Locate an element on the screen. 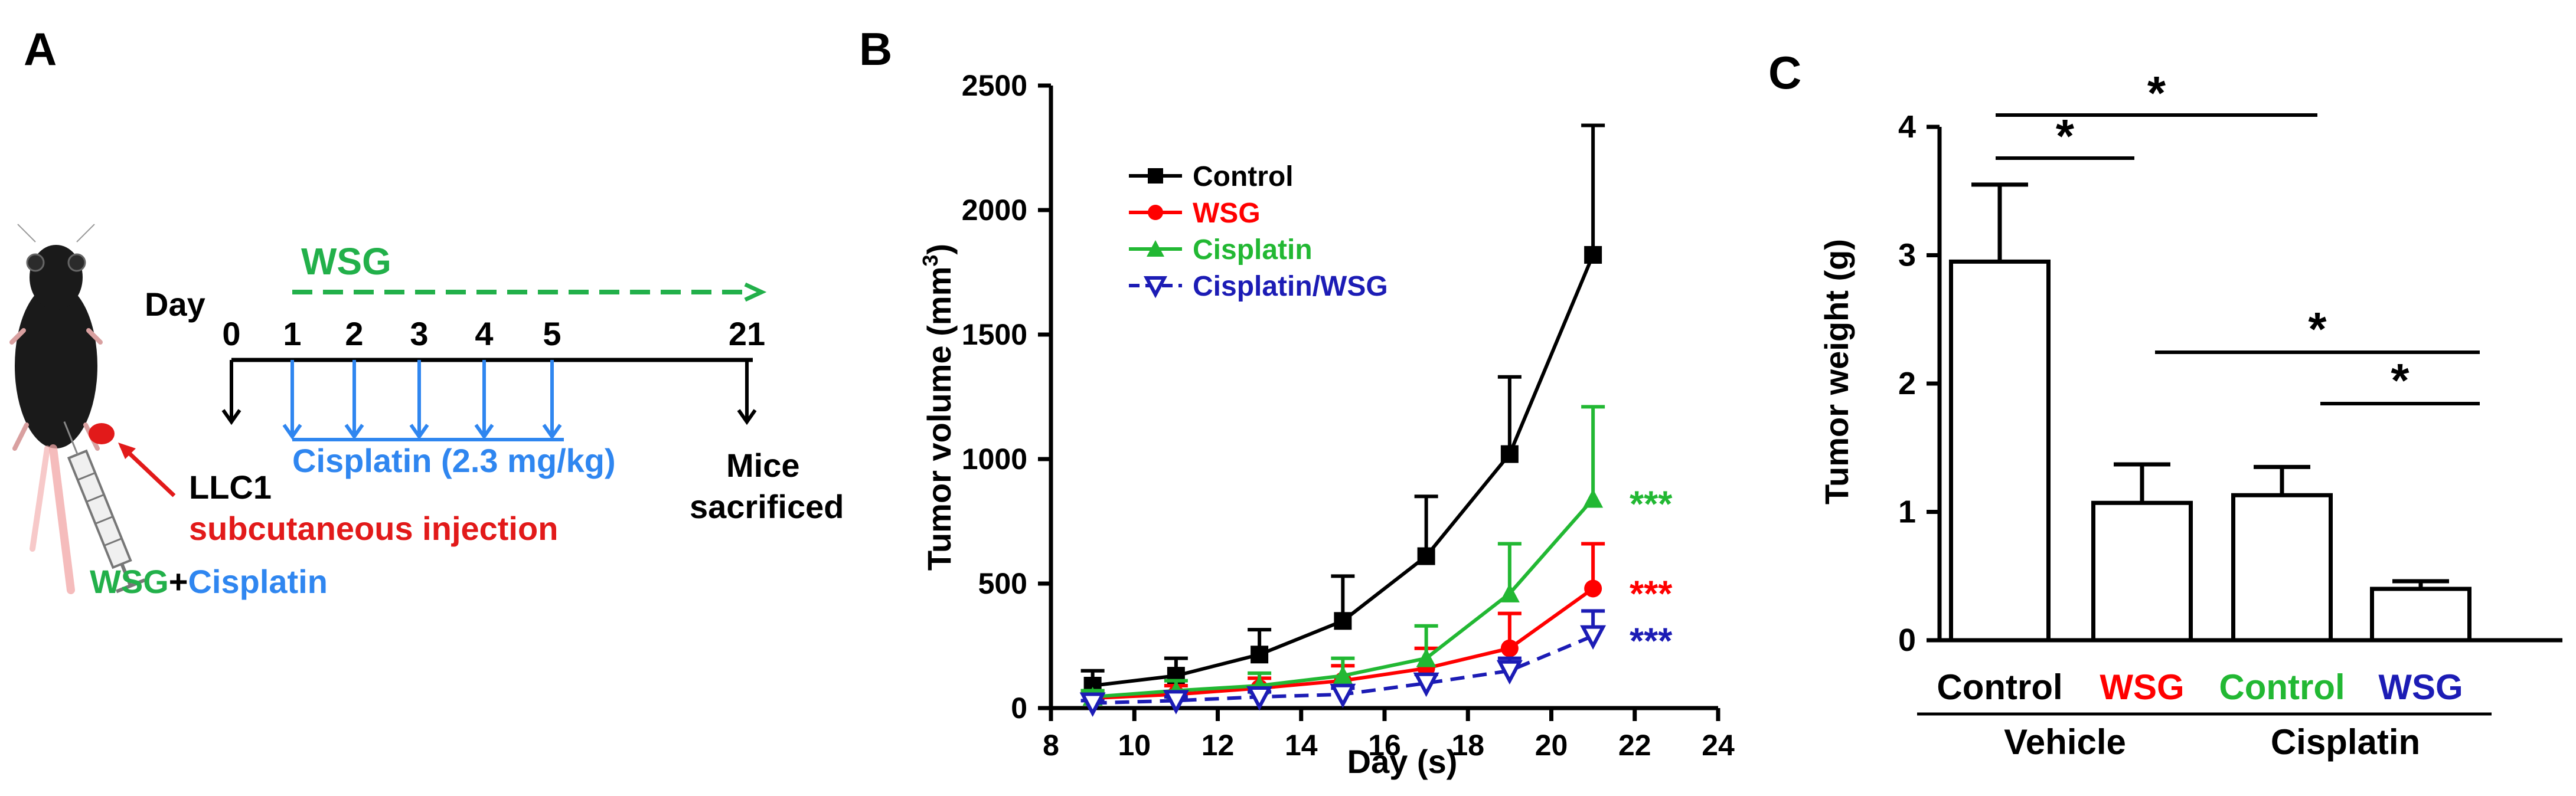 This screenshot has height=796, width=2576. injection-label: subcutaneous injection is located at coordinates (373, 528).